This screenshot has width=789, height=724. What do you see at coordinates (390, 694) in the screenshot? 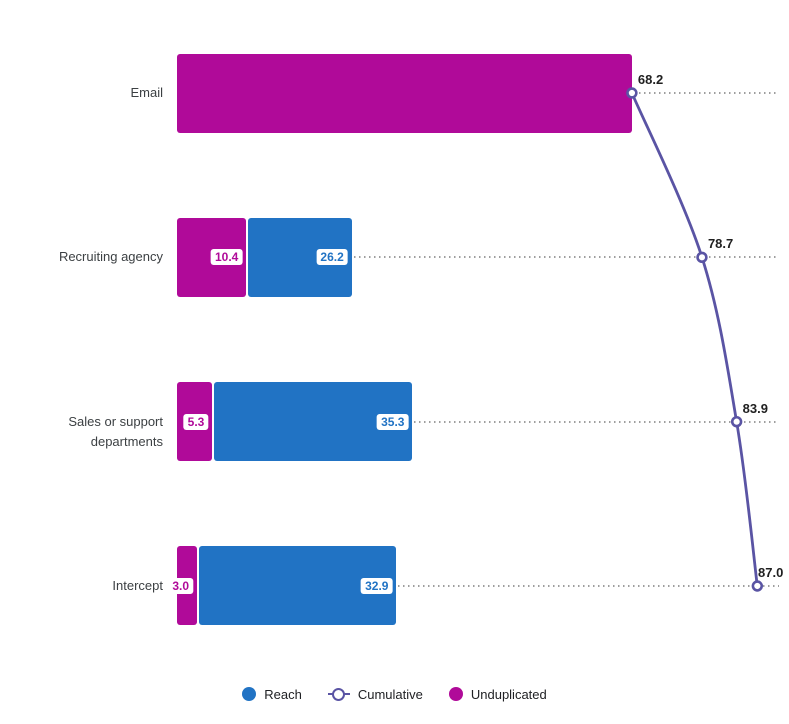
I see `legend-label-cumulative: Cumulative` at bounding box center [390, 694].